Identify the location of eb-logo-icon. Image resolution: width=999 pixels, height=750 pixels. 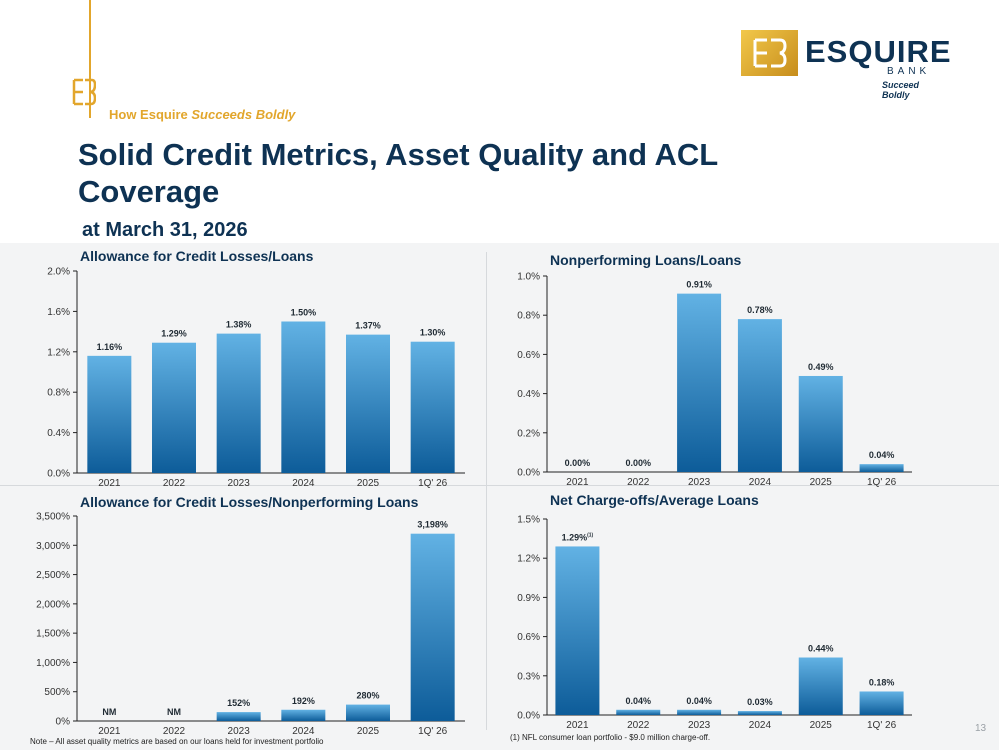
(770, 53).